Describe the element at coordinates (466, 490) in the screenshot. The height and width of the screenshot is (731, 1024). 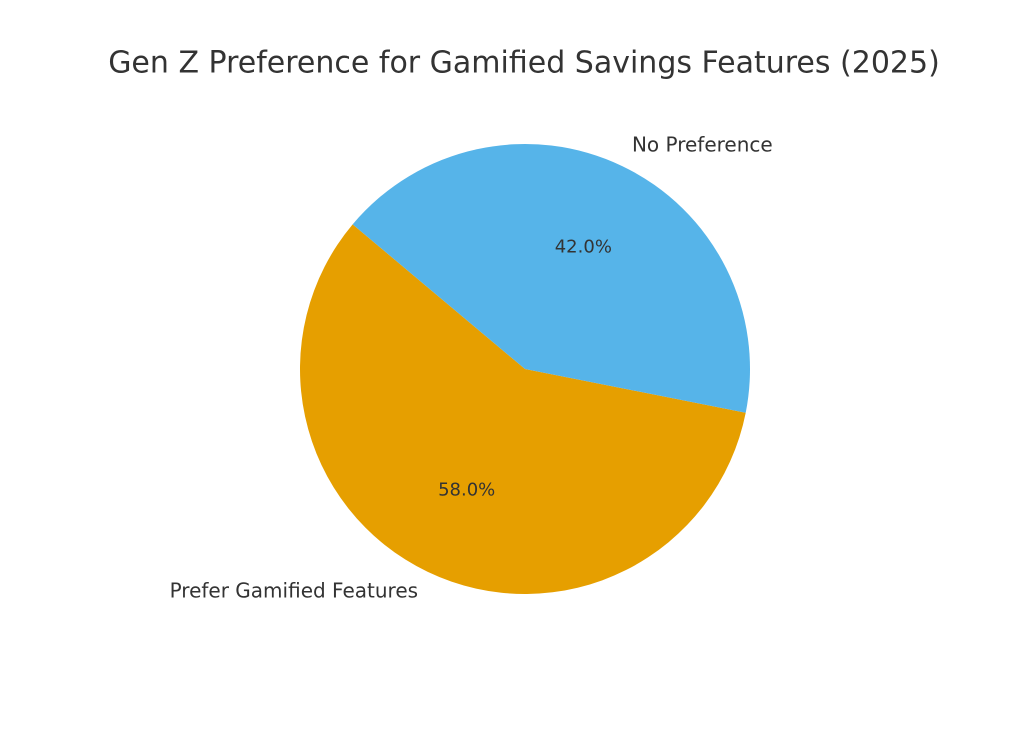
I see `percent-label: 58.0%` at that location.